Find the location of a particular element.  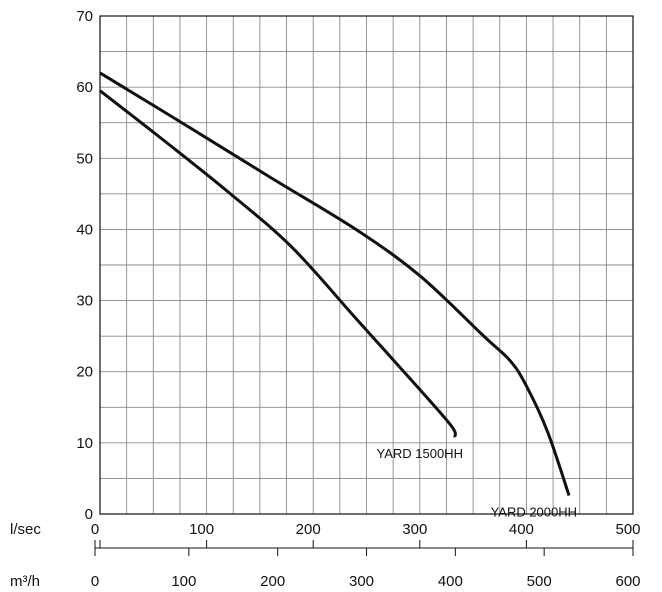

x2-tick-label: 100 is located at coordinates (183, 581).